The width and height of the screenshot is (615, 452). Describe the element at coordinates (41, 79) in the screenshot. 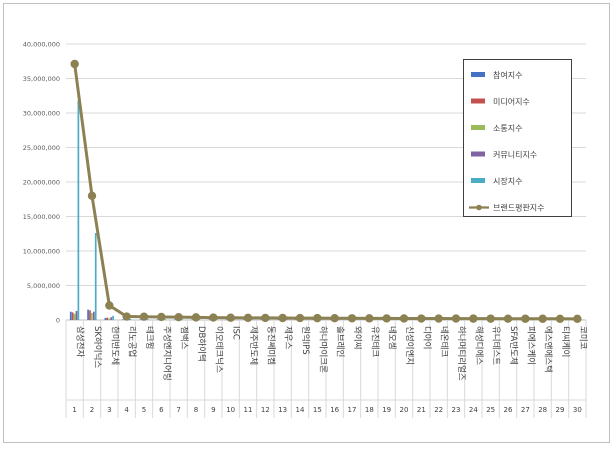

I see `y-tick-label: 35,000,000` at that location.